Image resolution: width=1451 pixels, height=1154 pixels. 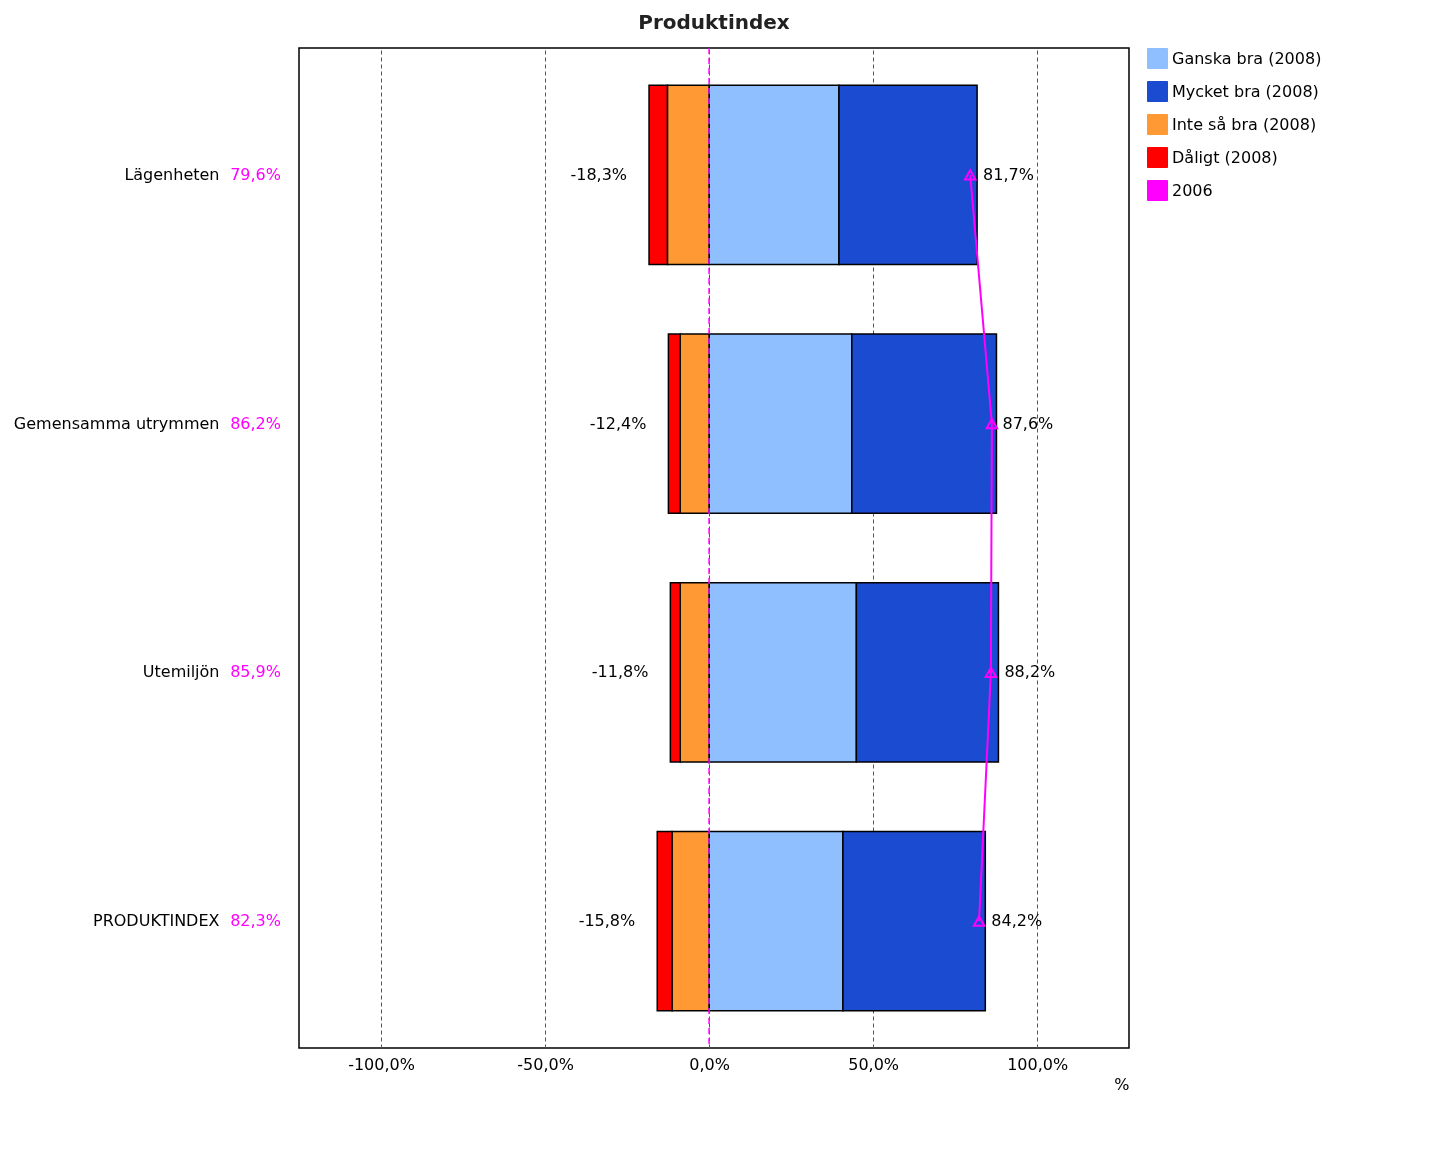 What do you see at coordinates (172, 174) in the screenshot?
I see `y-tick-label: Lägenheten` at bounding box center [172, 174].